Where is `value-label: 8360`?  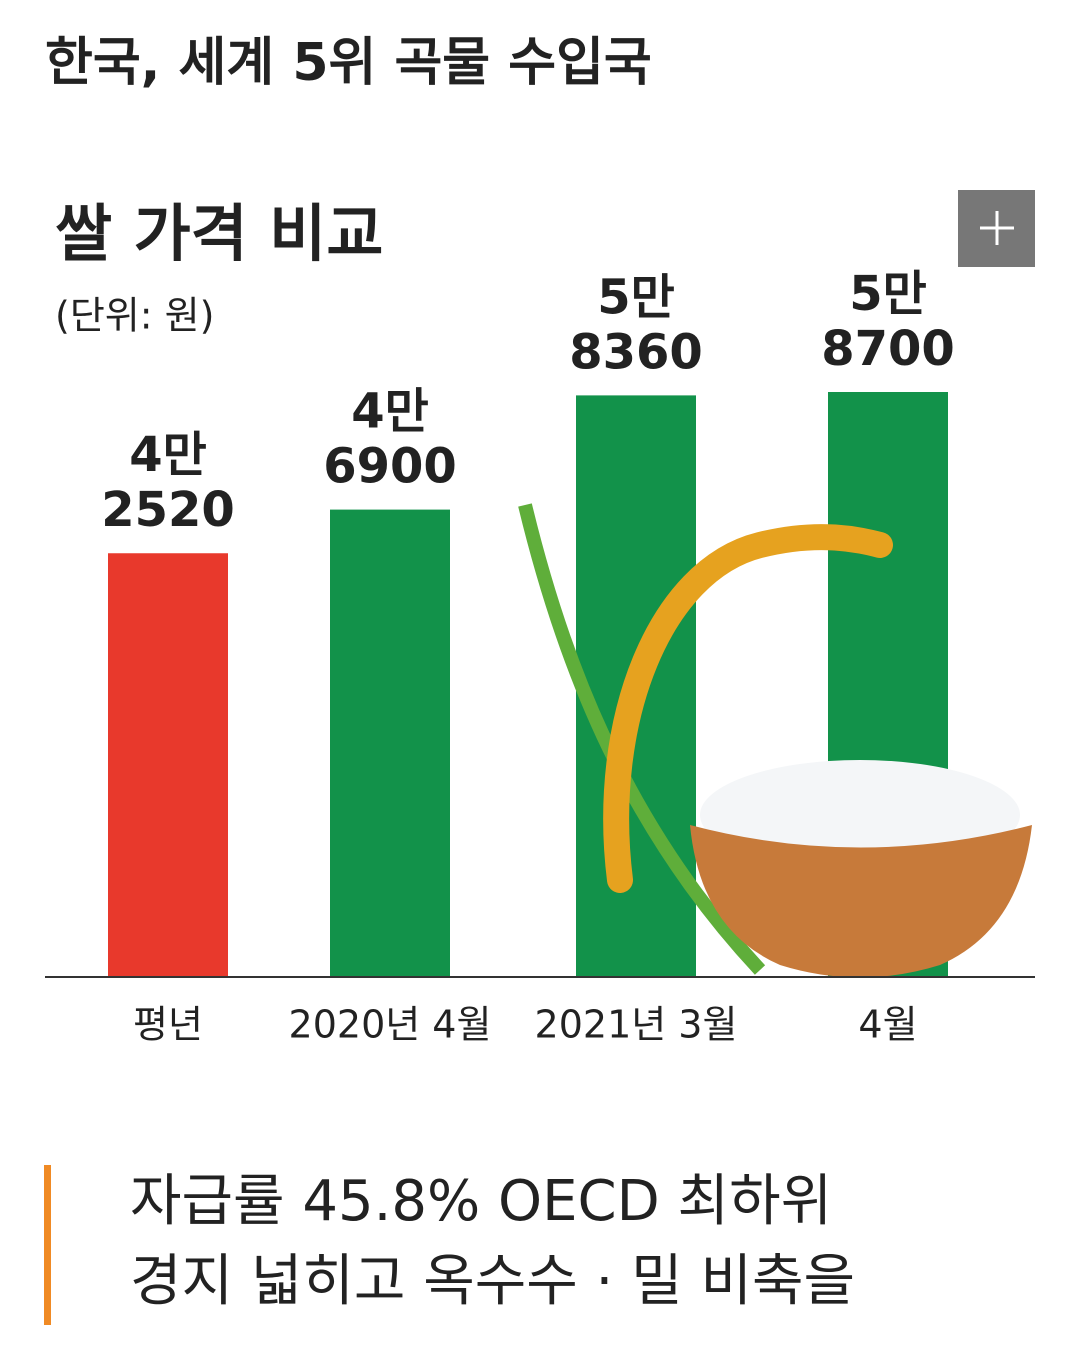 value-label: 8360 is located at coordinates (636, 352).